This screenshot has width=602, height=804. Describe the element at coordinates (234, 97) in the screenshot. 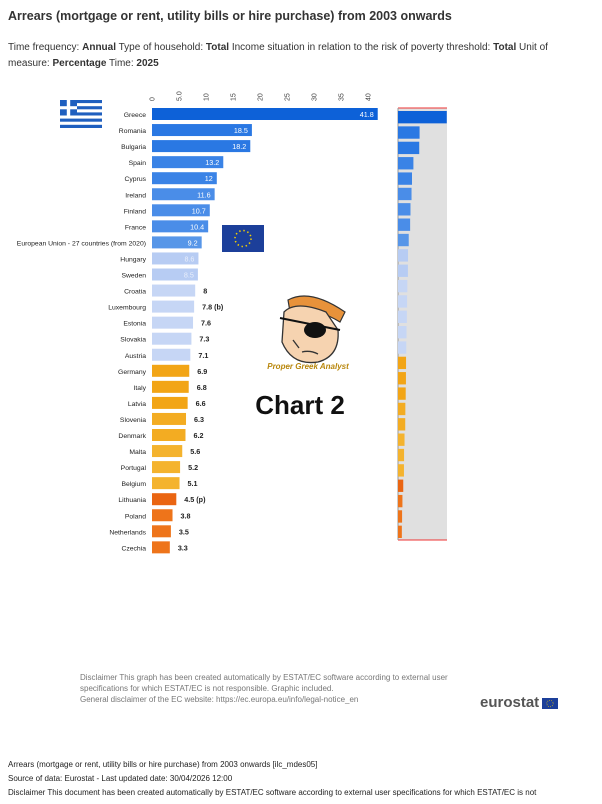

I see `x-tick-label: 15` at that location.